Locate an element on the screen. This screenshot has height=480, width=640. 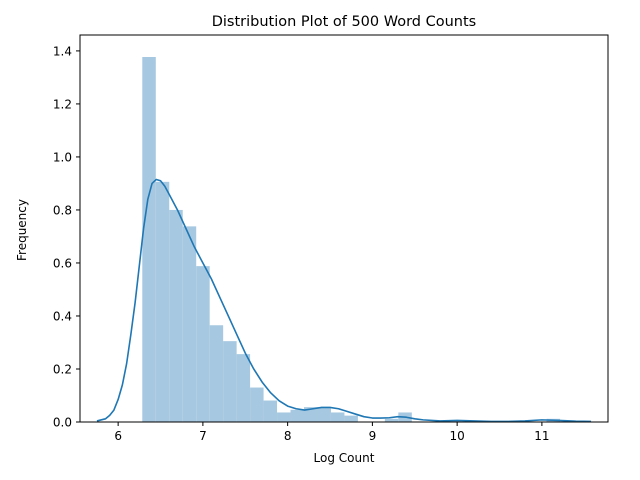
x-tick-label: 7 is located at coordinates (203, 436).